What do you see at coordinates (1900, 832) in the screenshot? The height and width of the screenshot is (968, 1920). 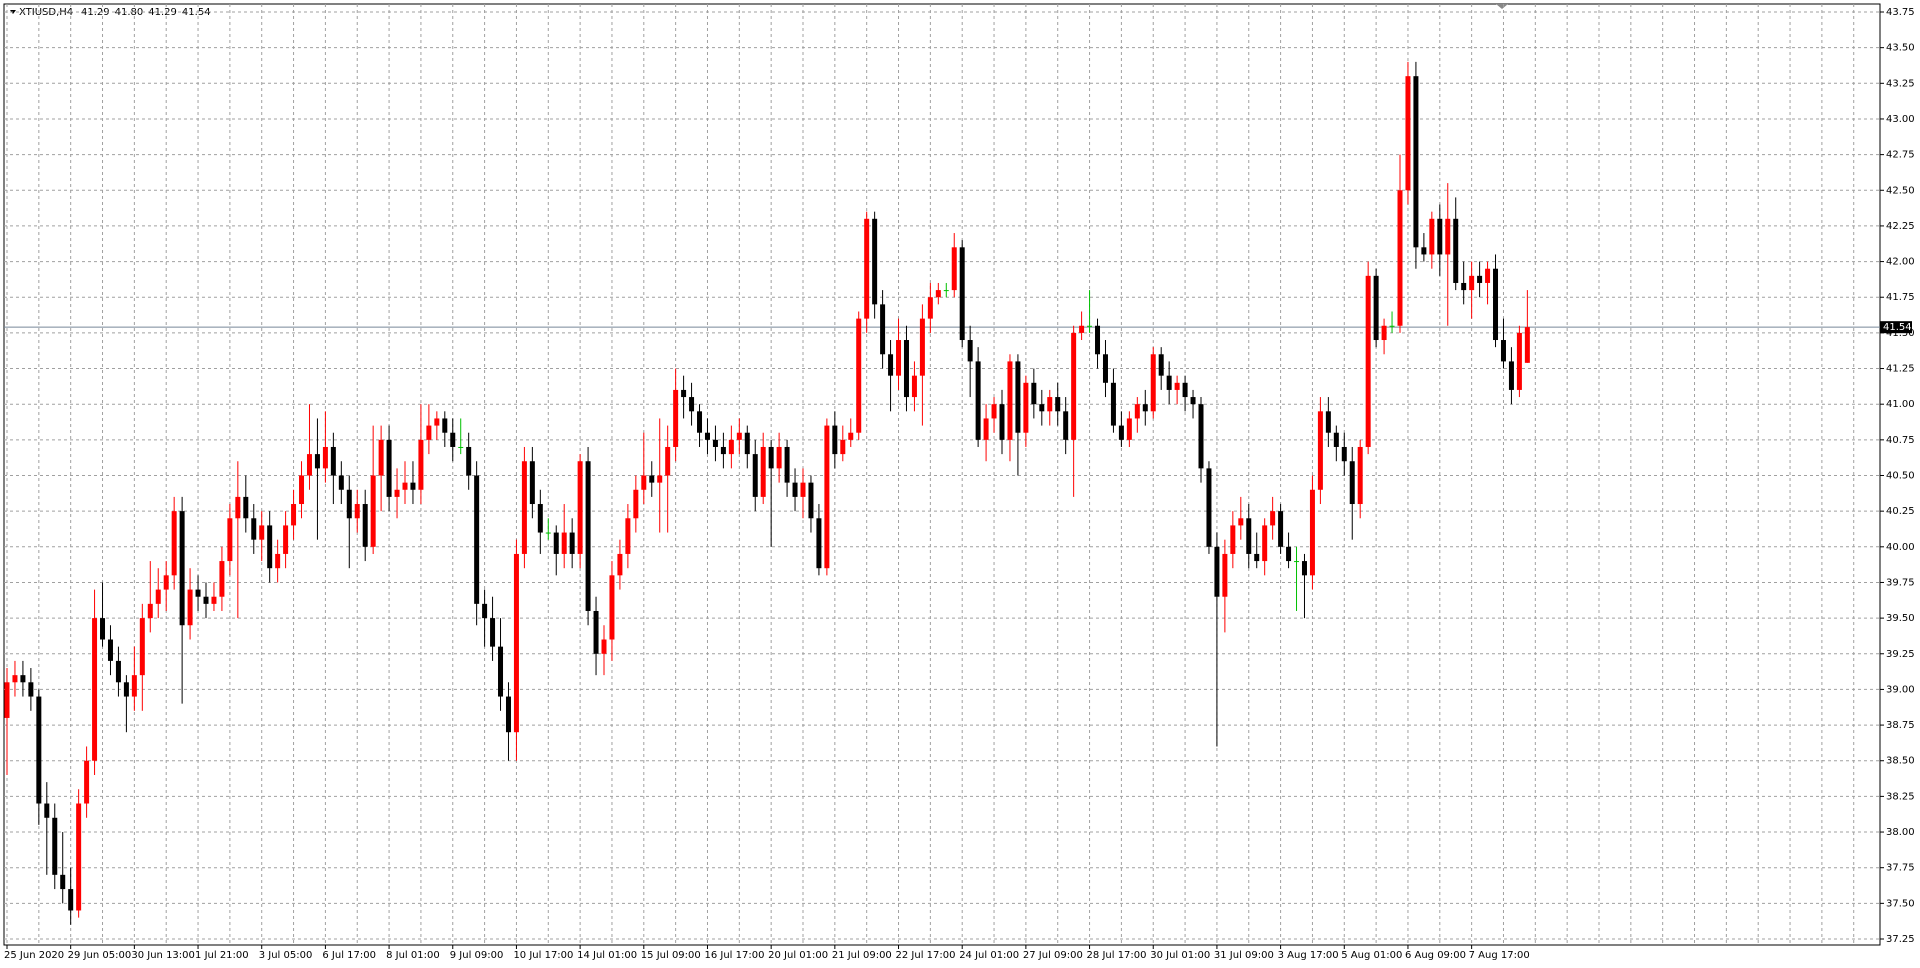 I see `y-tick-label: 38.00` at bounding box center [1900, 832].